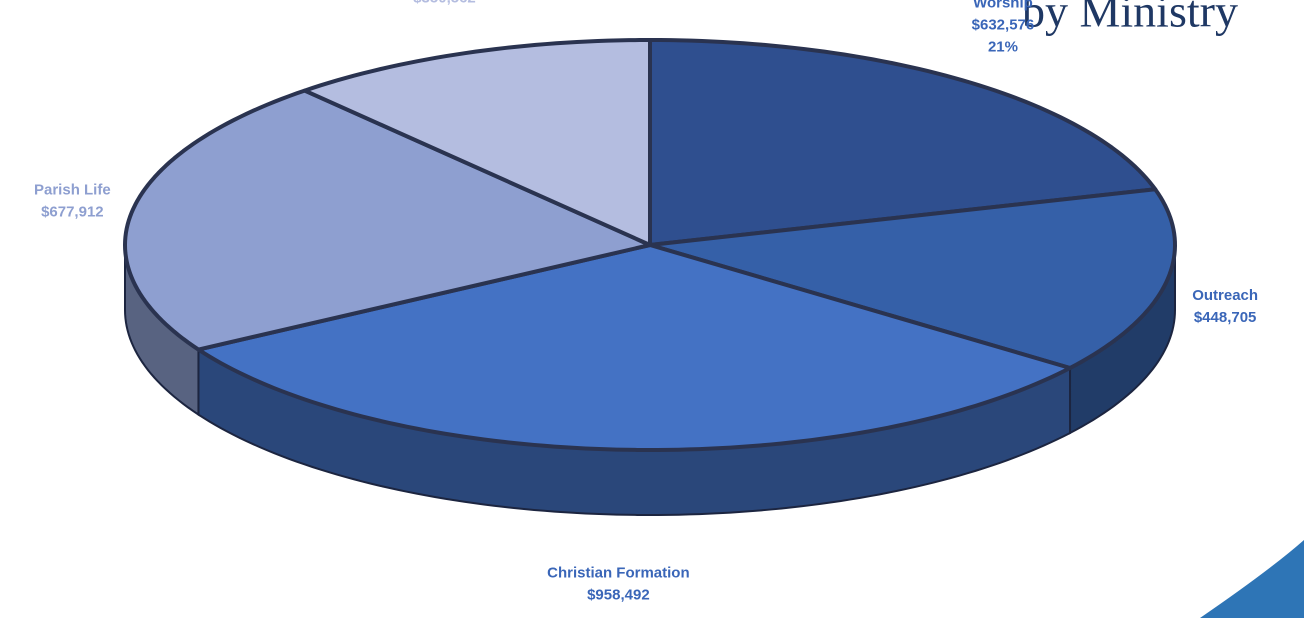 This screenshot has width=1304, height=618. What do you see at coordinates (1003, 47) in the screenshot?
I see `data-label-value: 21%` at bounding box center [1003, 47].